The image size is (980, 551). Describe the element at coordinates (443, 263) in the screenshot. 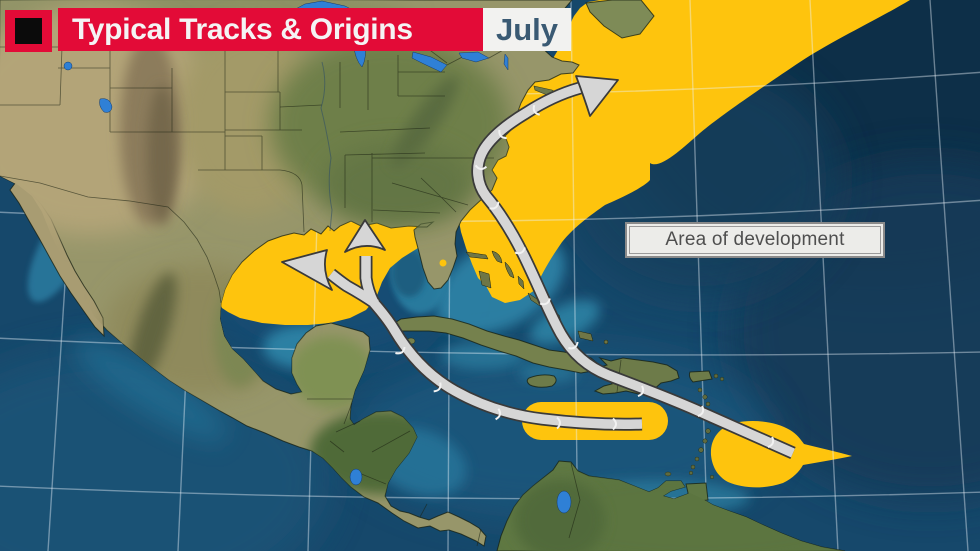

I see `lake-okeechobee` at that location.